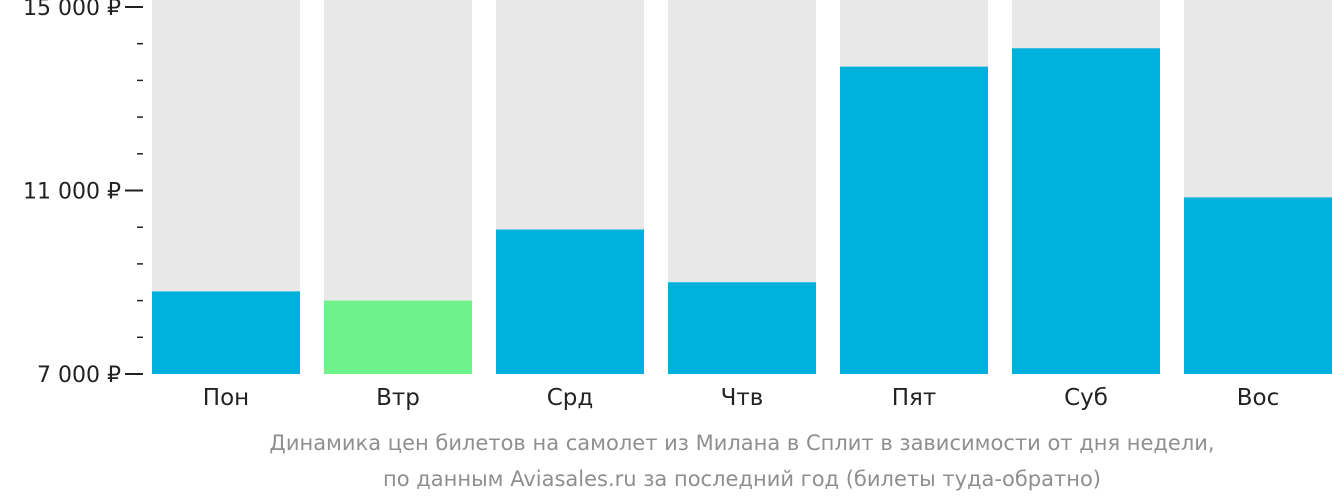  Describe the element at coordinates (1086, 398) in the screenshot. I see `x-tick-label: Суб` at that location.